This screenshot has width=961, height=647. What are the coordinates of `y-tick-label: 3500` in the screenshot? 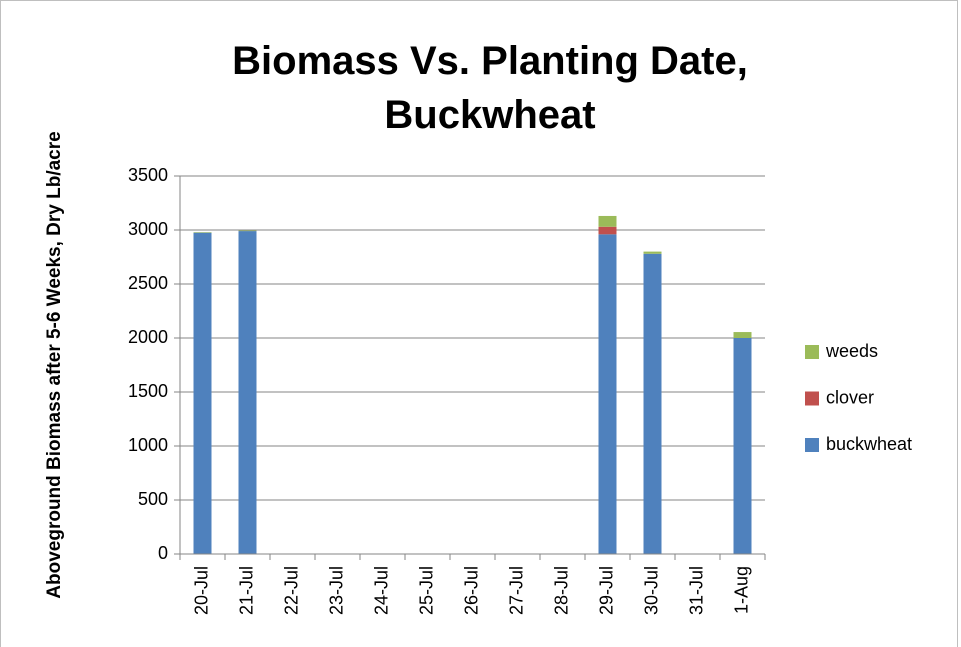 It's located at (148, 175).